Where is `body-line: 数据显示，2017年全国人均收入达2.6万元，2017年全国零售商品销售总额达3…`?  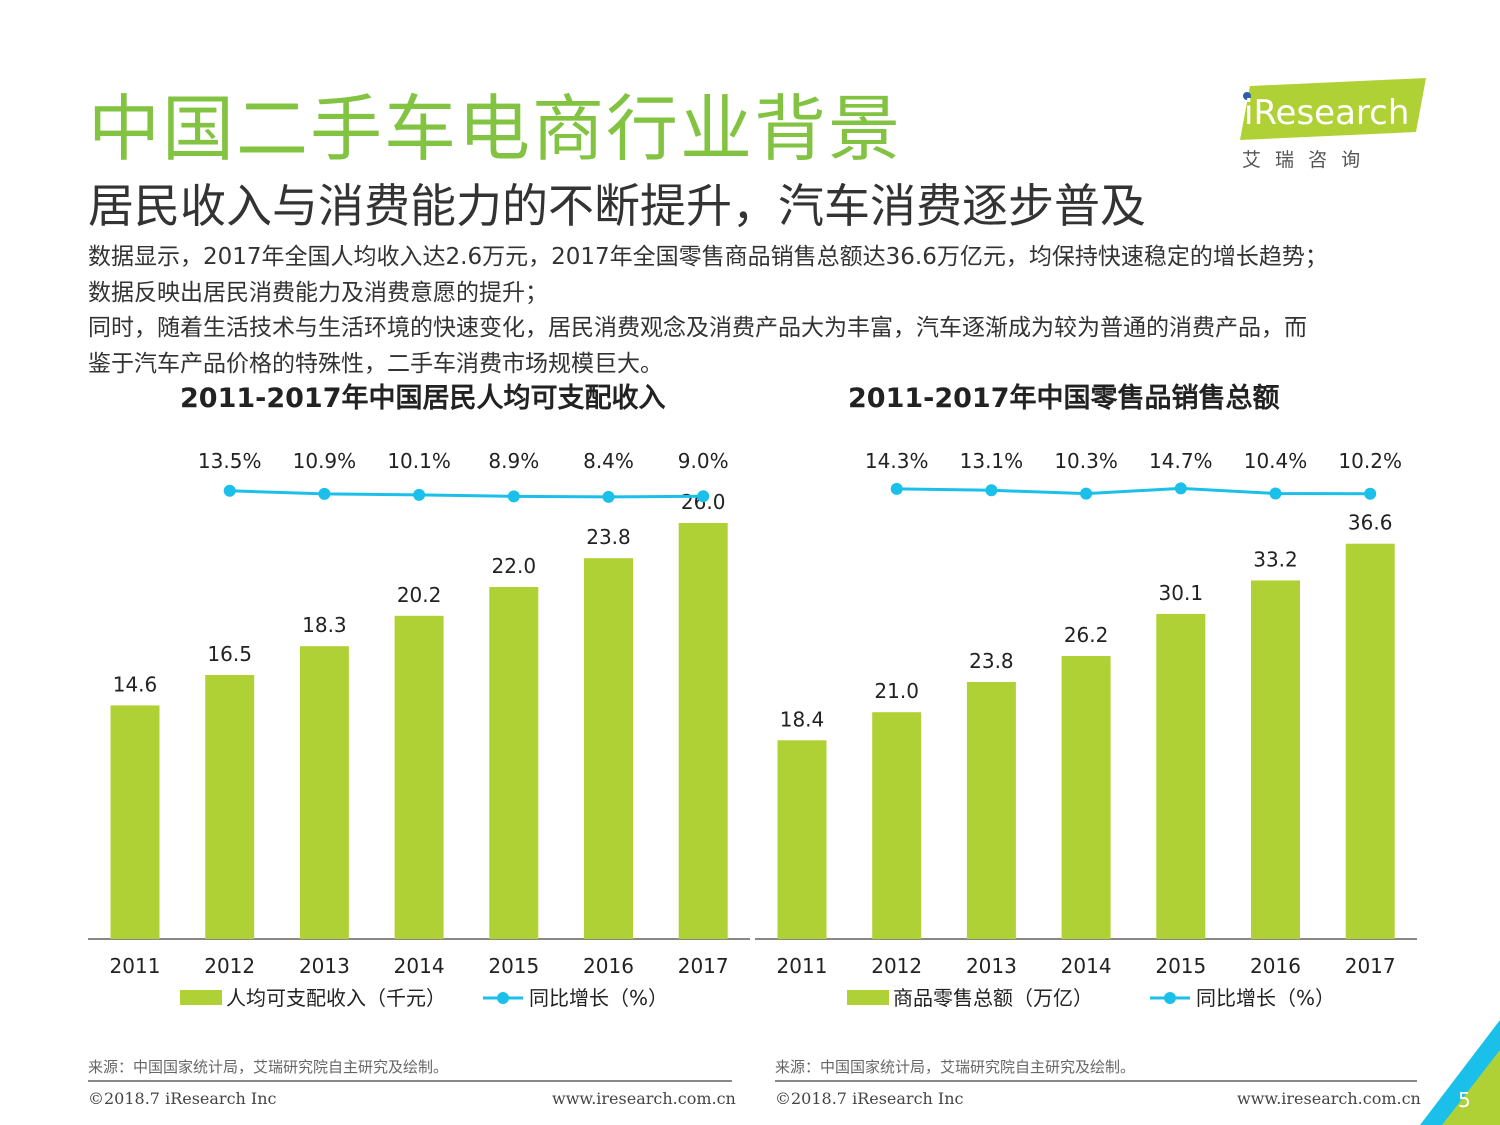
body-line: 数据显示，2017年全国人均收入达2.6万元，2017年全国零售商品销售总额达3… is located at coordinates (708, 257).